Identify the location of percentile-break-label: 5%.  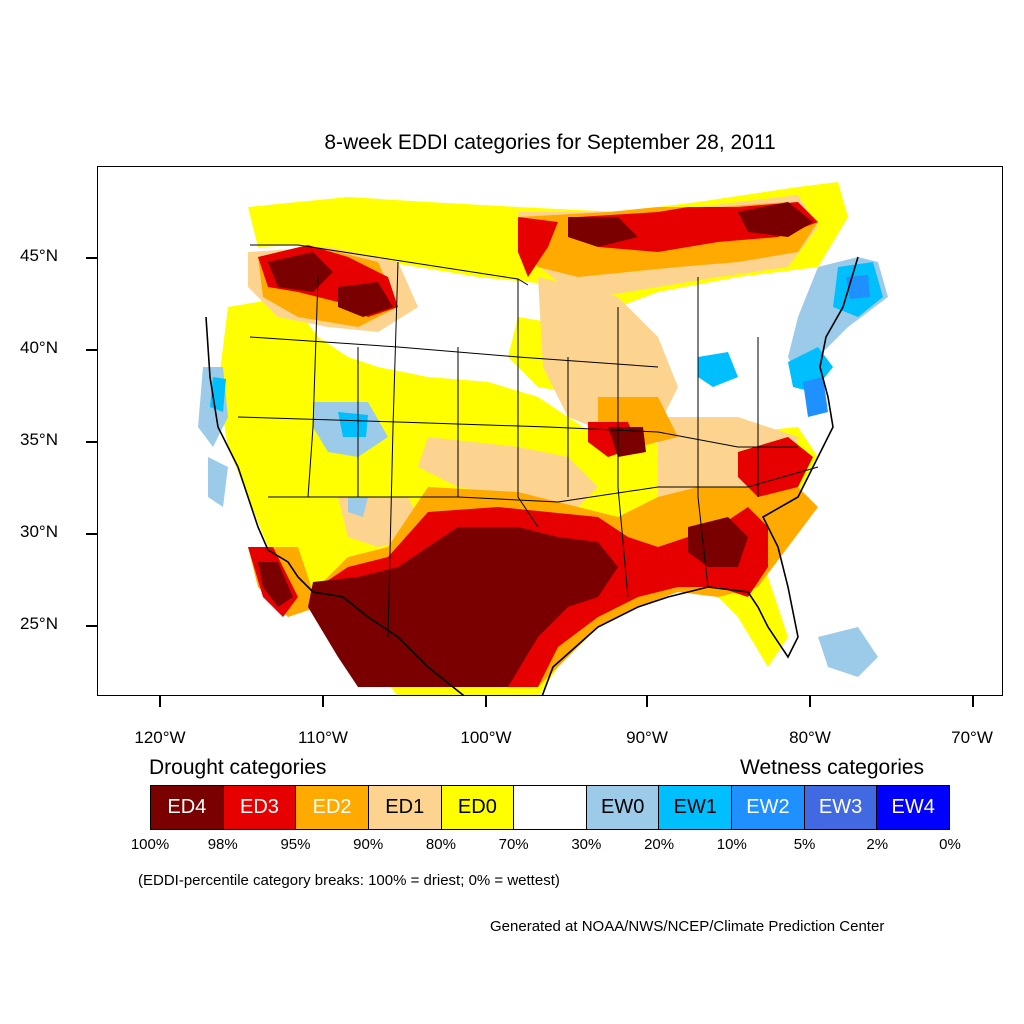
(804, 844).